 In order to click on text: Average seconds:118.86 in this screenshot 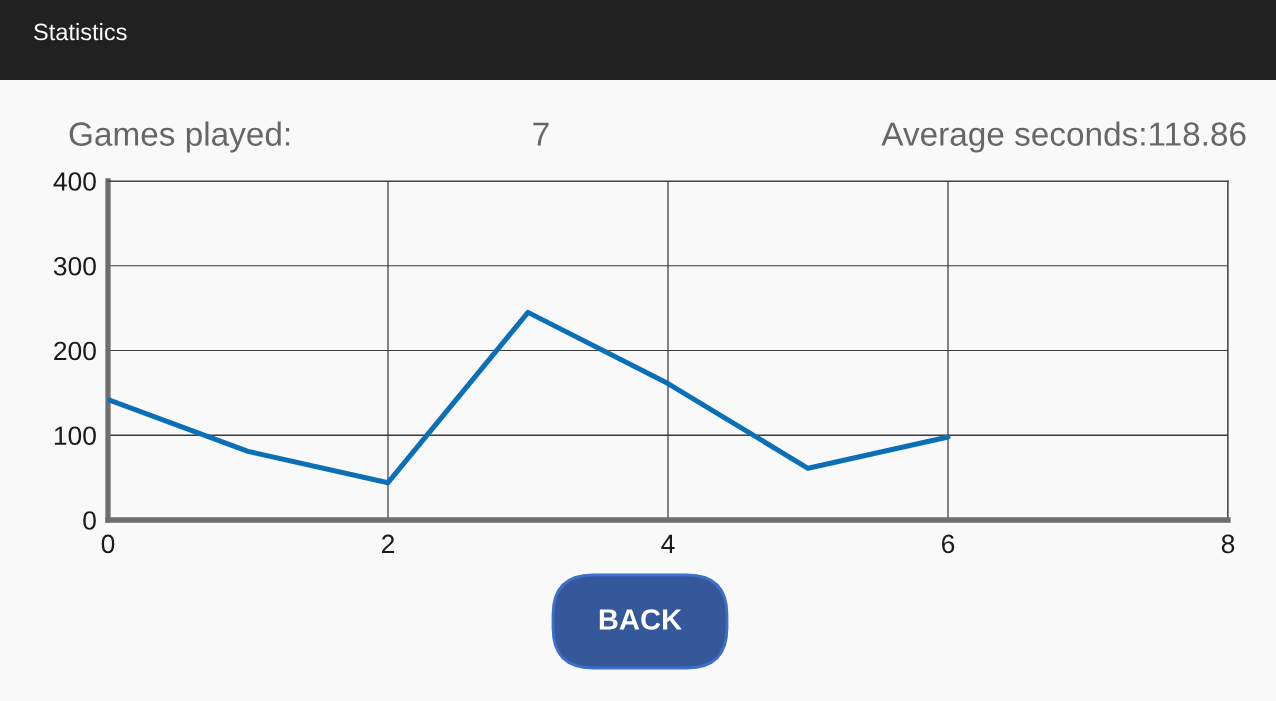, I will do `click(1063, 137)`.